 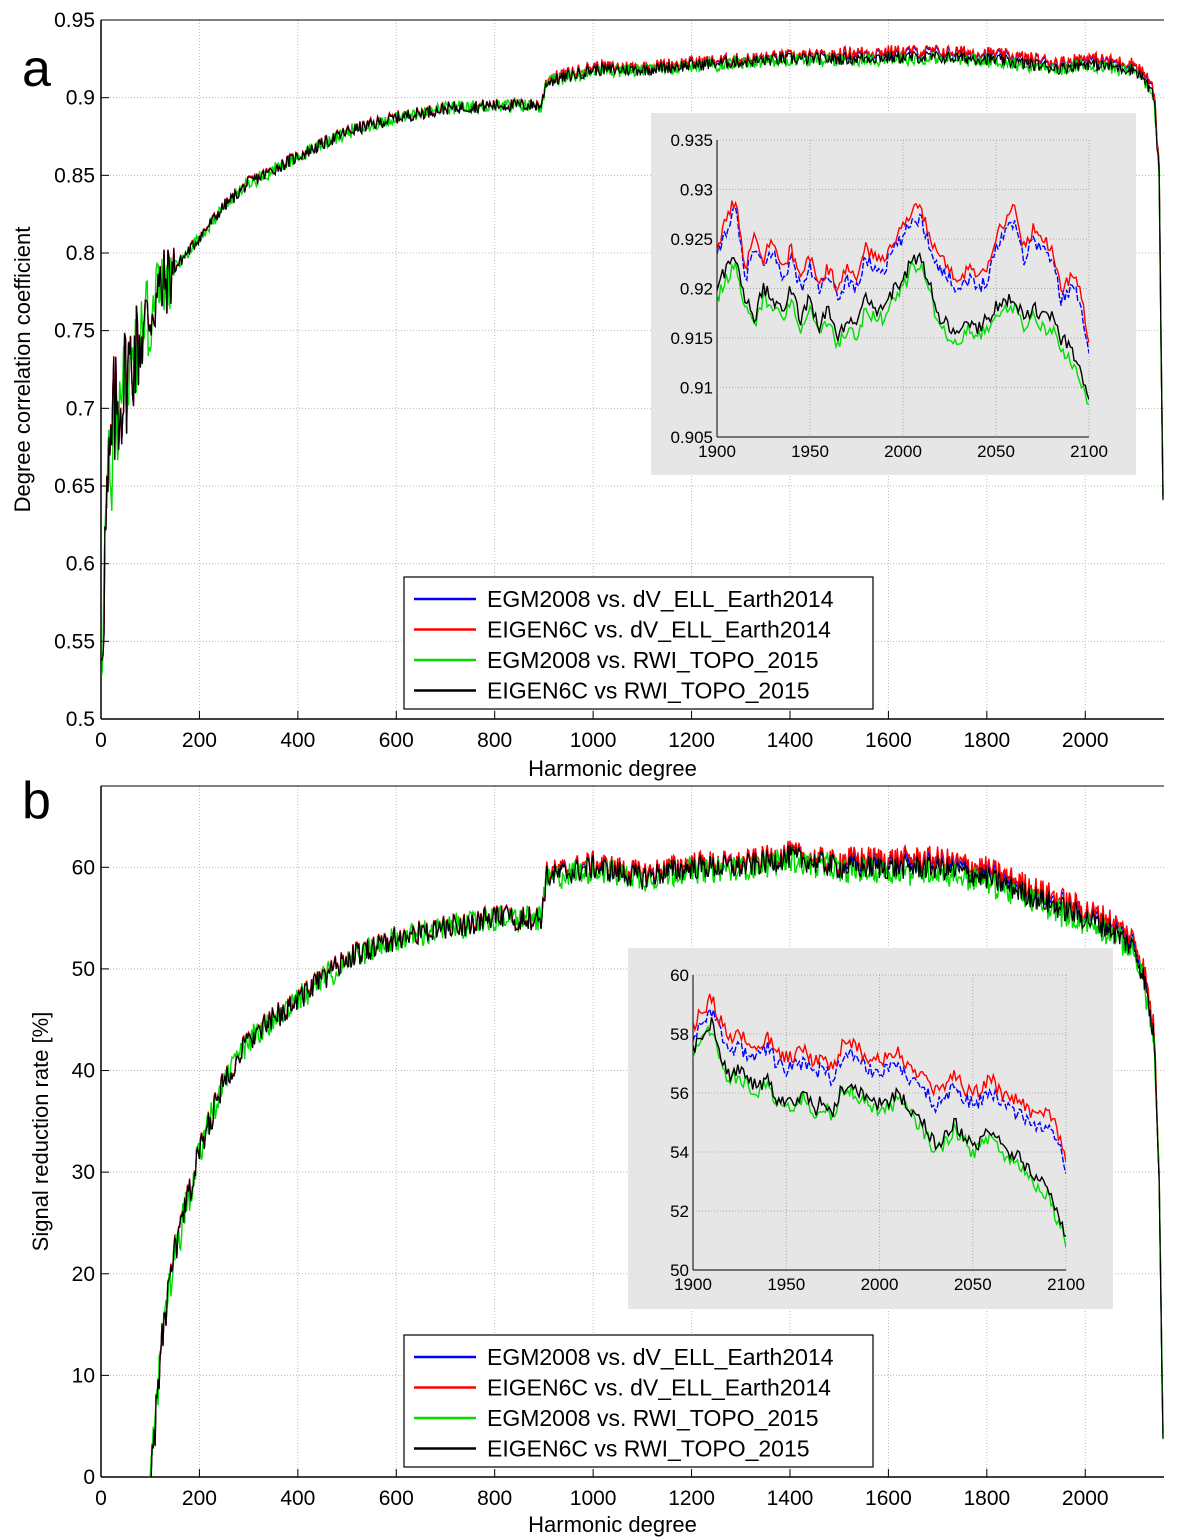 I want to click on inset-y-tick-label: 56, so click(x=679, y=1093).